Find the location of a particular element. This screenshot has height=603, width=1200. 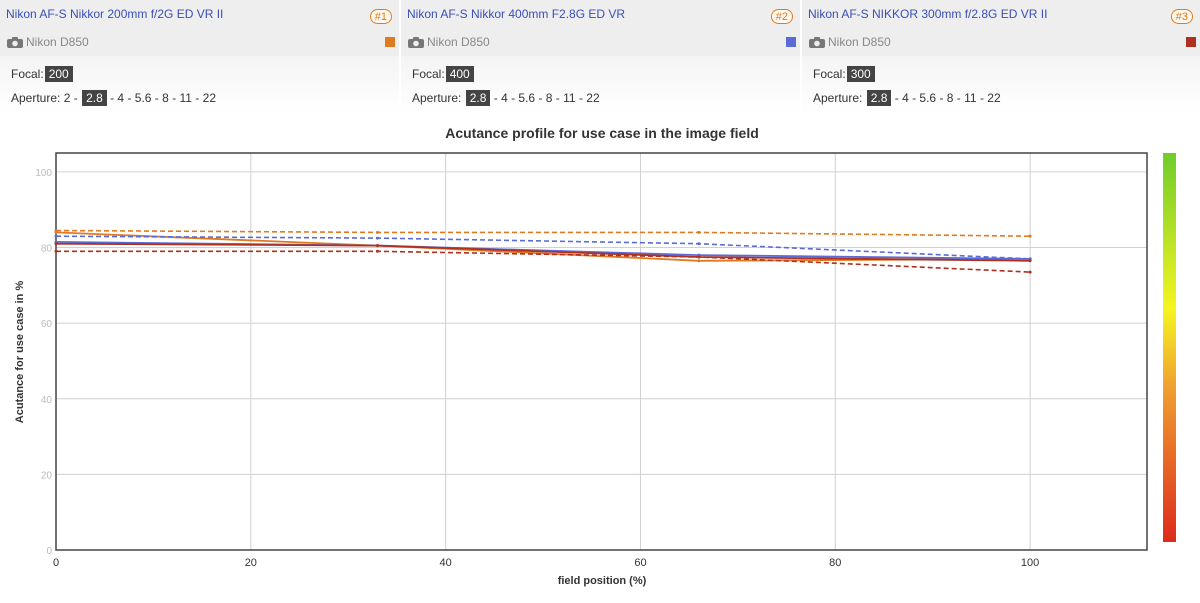

x-tick-label: 0 is located at coordinates (56, 563).